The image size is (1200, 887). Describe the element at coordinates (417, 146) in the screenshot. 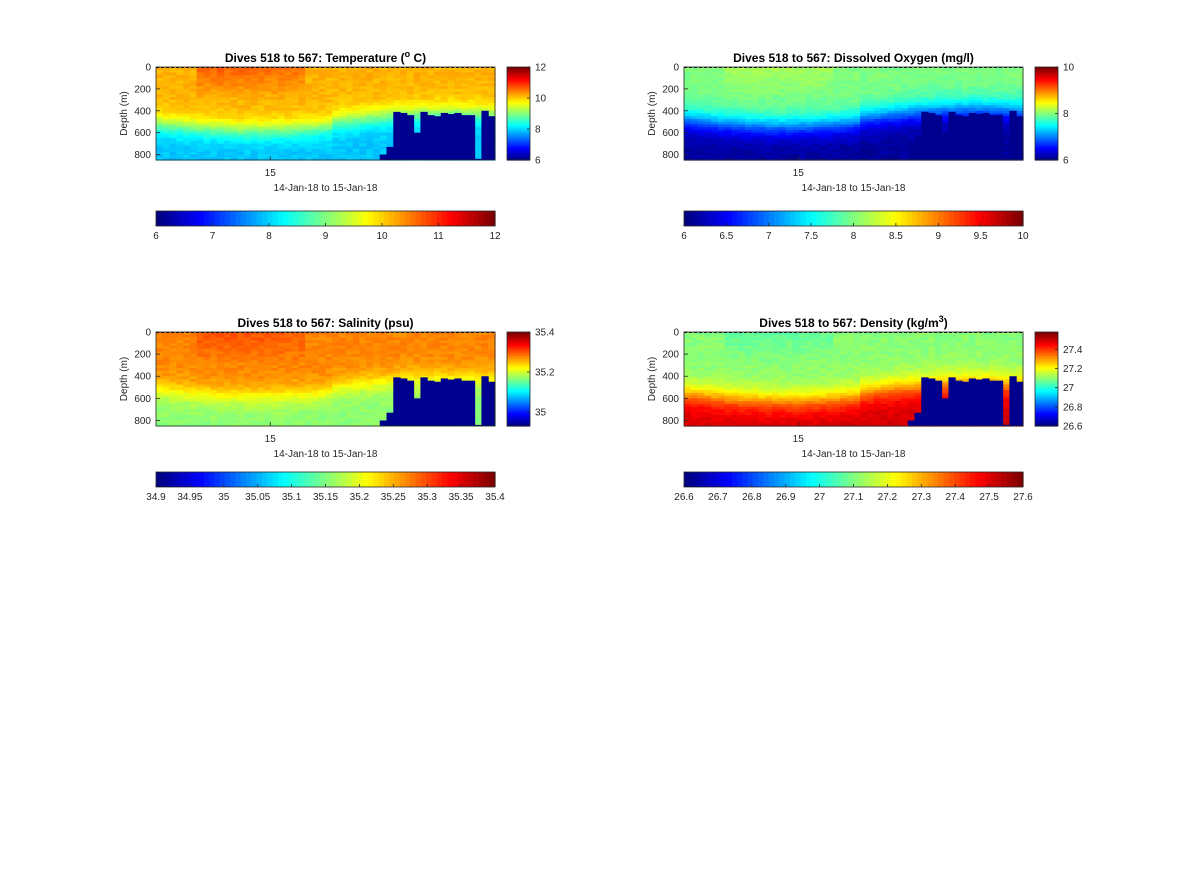

I see `no-data-column` at that location.